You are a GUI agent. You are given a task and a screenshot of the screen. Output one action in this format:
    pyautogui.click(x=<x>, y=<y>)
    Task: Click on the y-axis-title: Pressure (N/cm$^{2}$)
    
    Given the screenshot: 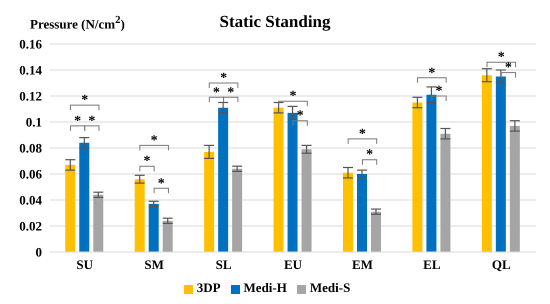 What is the action you would take?
    pyautogui.click(x=77, y=23)
    